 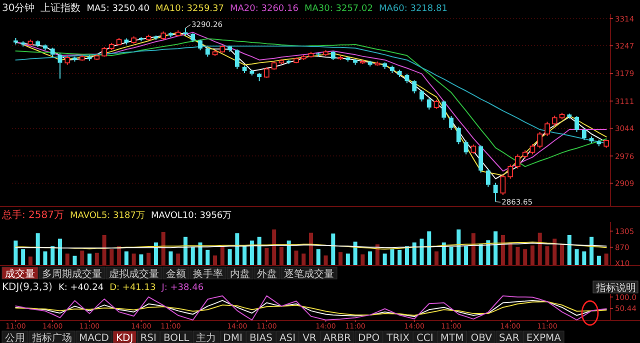 I want to click on text: 内盘, so click(x=240, y=274).